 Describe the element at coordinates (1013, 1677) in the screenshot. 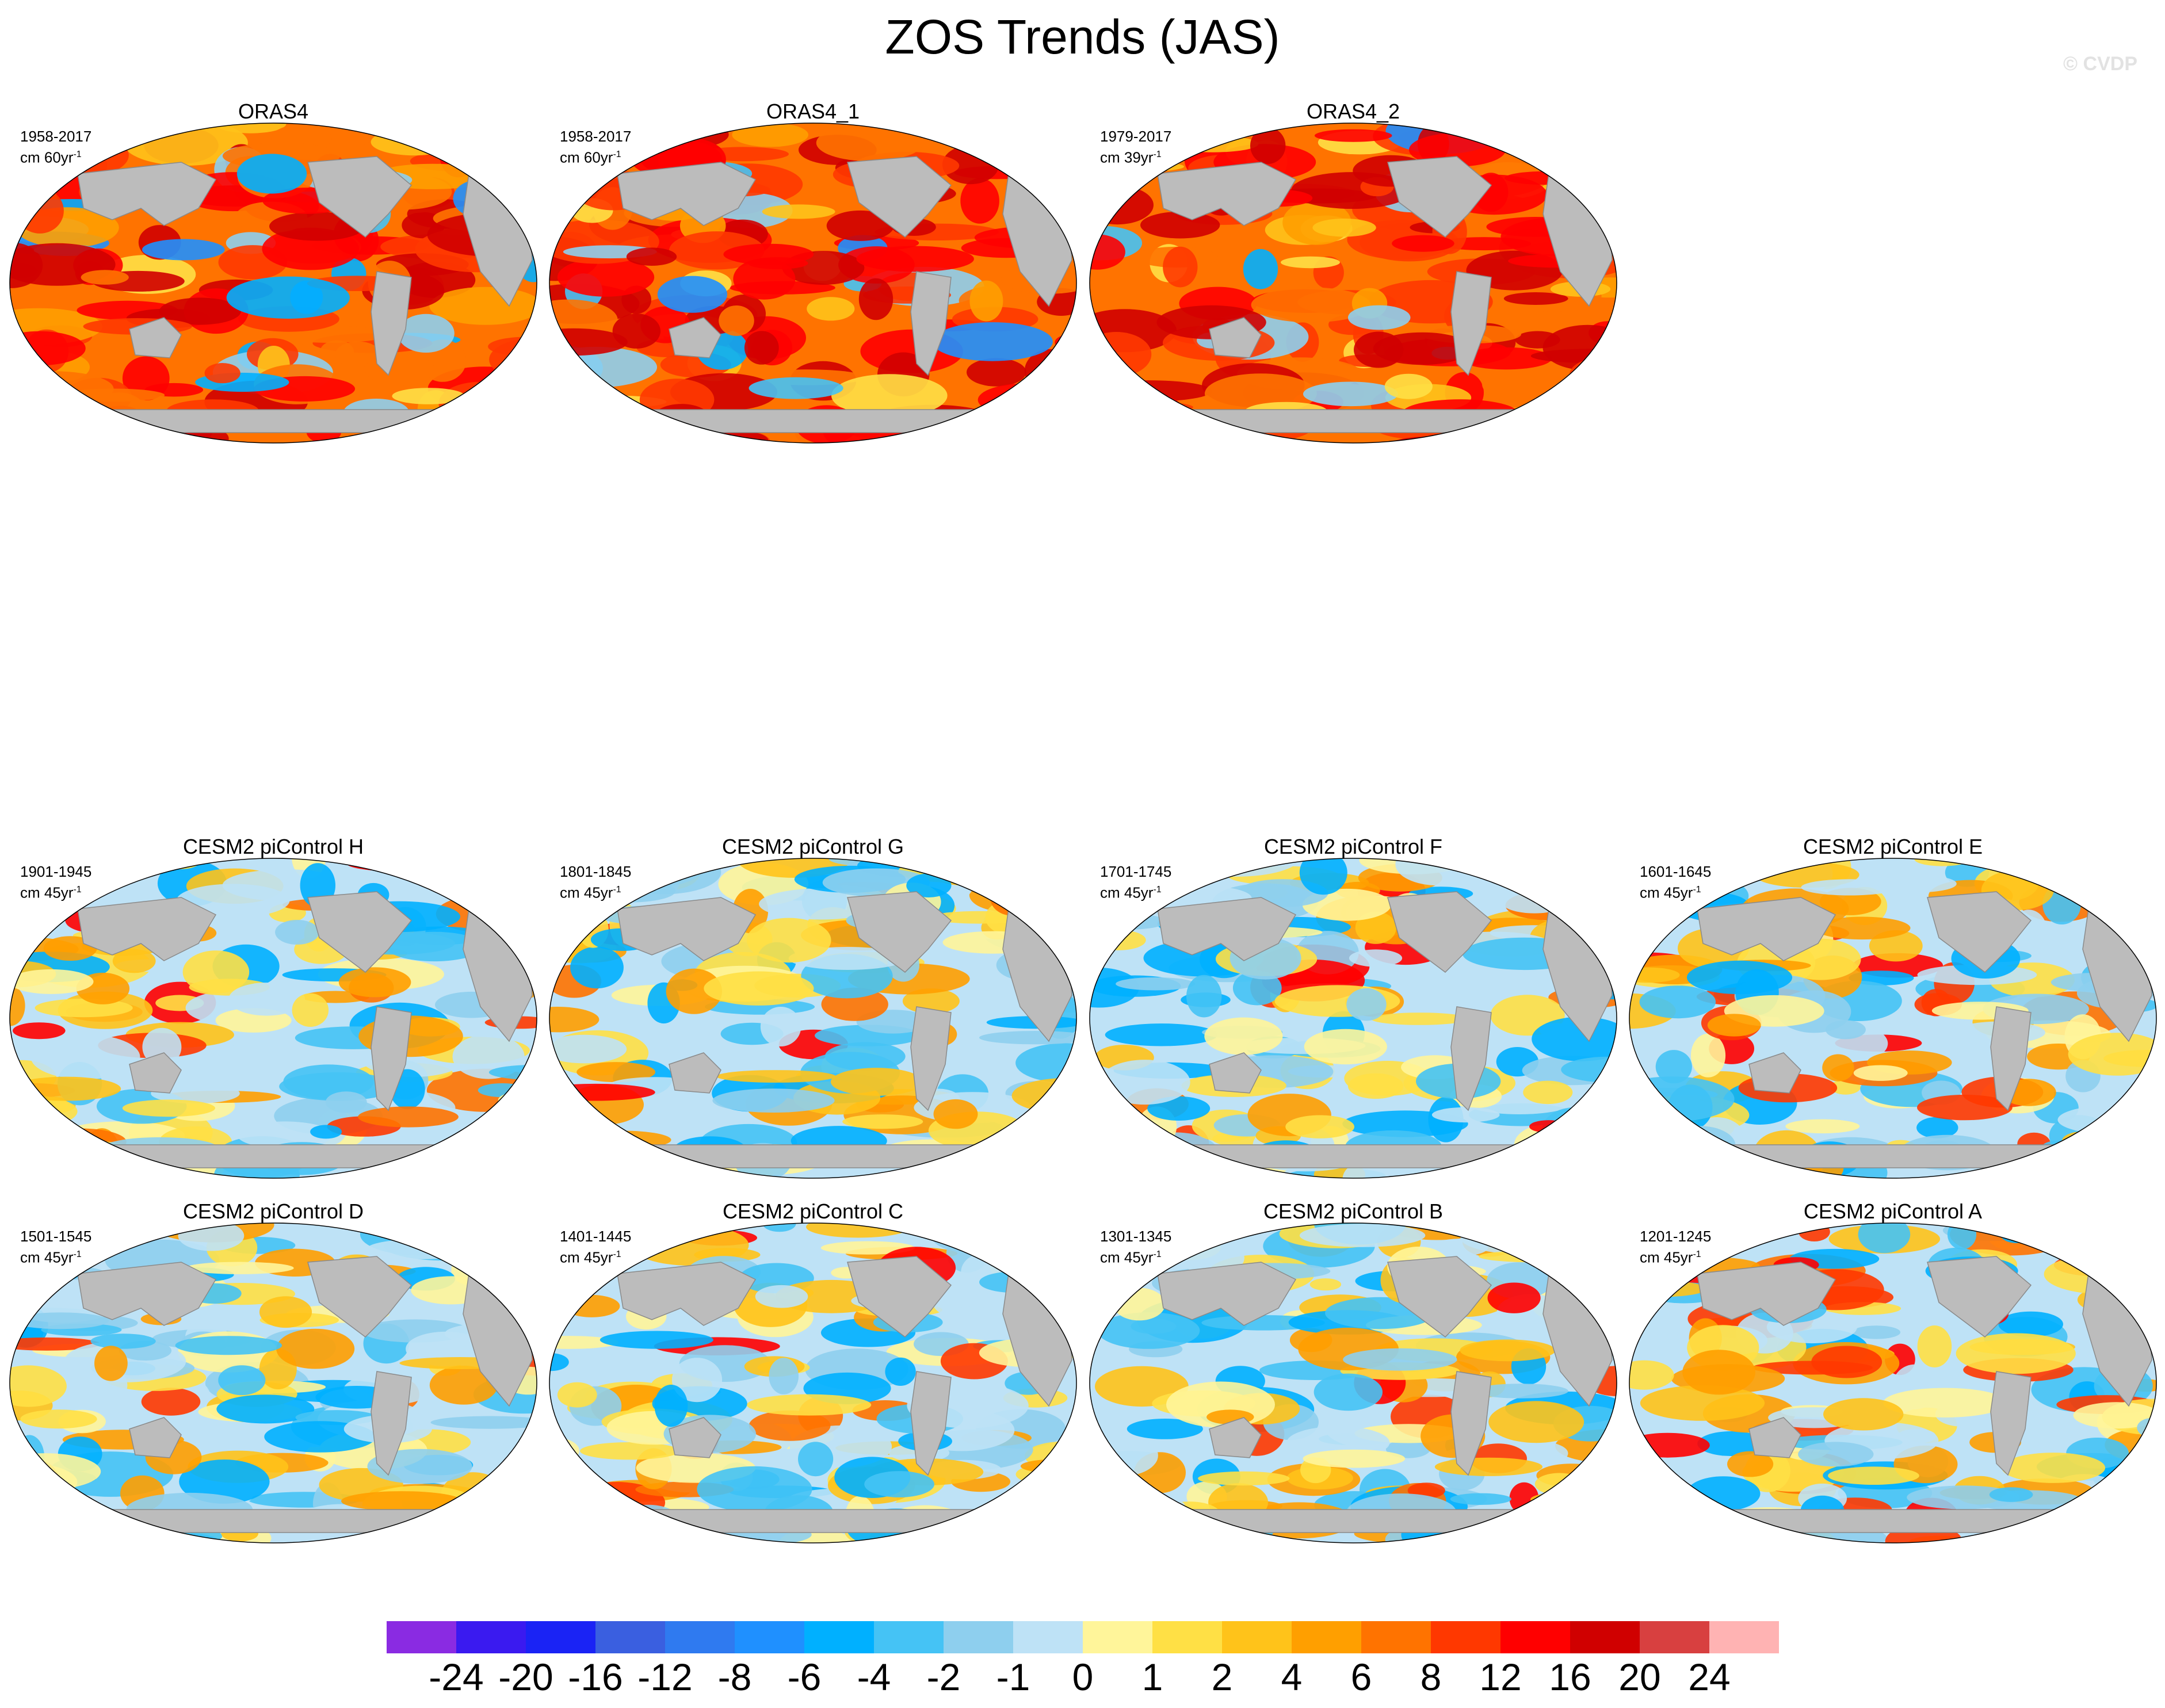

I see `colorbar-tick-label: -1` at that location.